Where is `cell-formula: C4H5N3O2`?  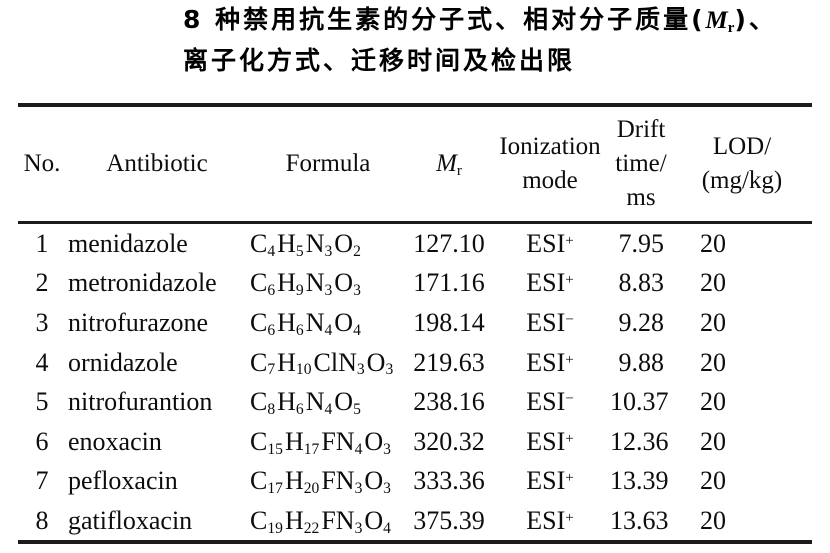 cell-formula: C4H5N3O2 is located at coordinates (305, 244).